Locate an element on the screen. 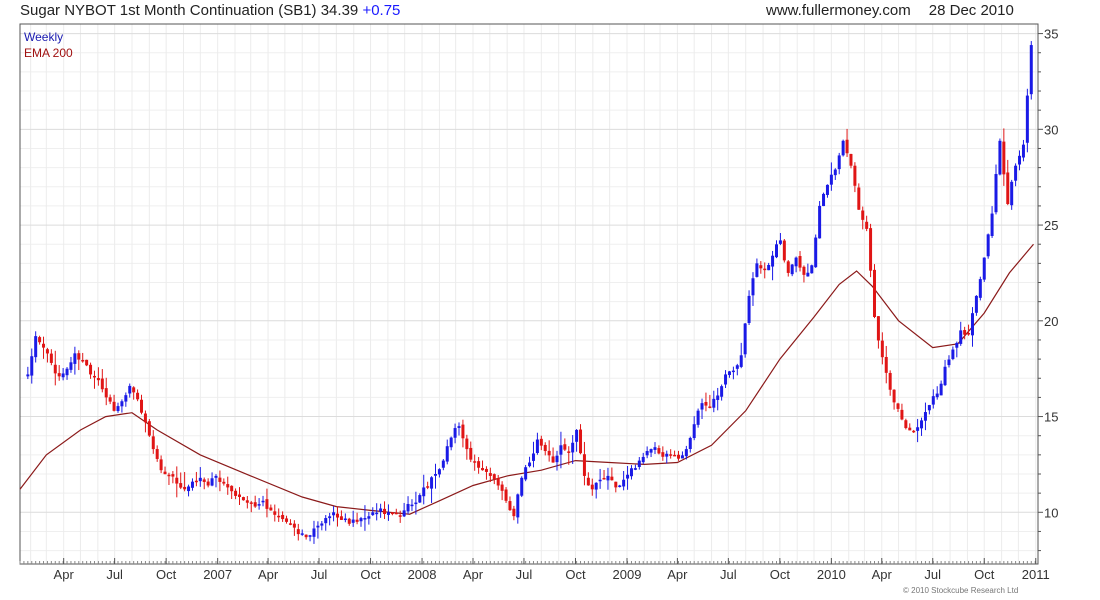 Image resolution: width=1100 pixels, height=600 pixels. x-tick-label: 2008 is located at coordinates (422, 574).